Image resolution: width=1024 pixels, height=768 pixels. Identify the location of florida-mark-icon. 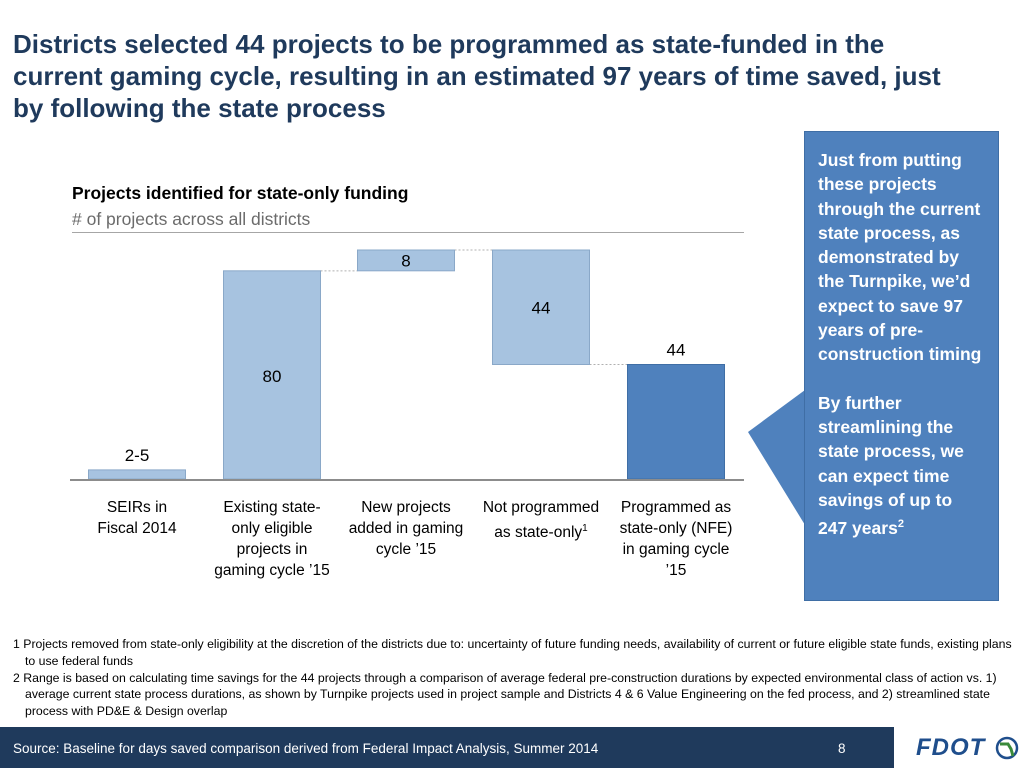
(1007, 748).